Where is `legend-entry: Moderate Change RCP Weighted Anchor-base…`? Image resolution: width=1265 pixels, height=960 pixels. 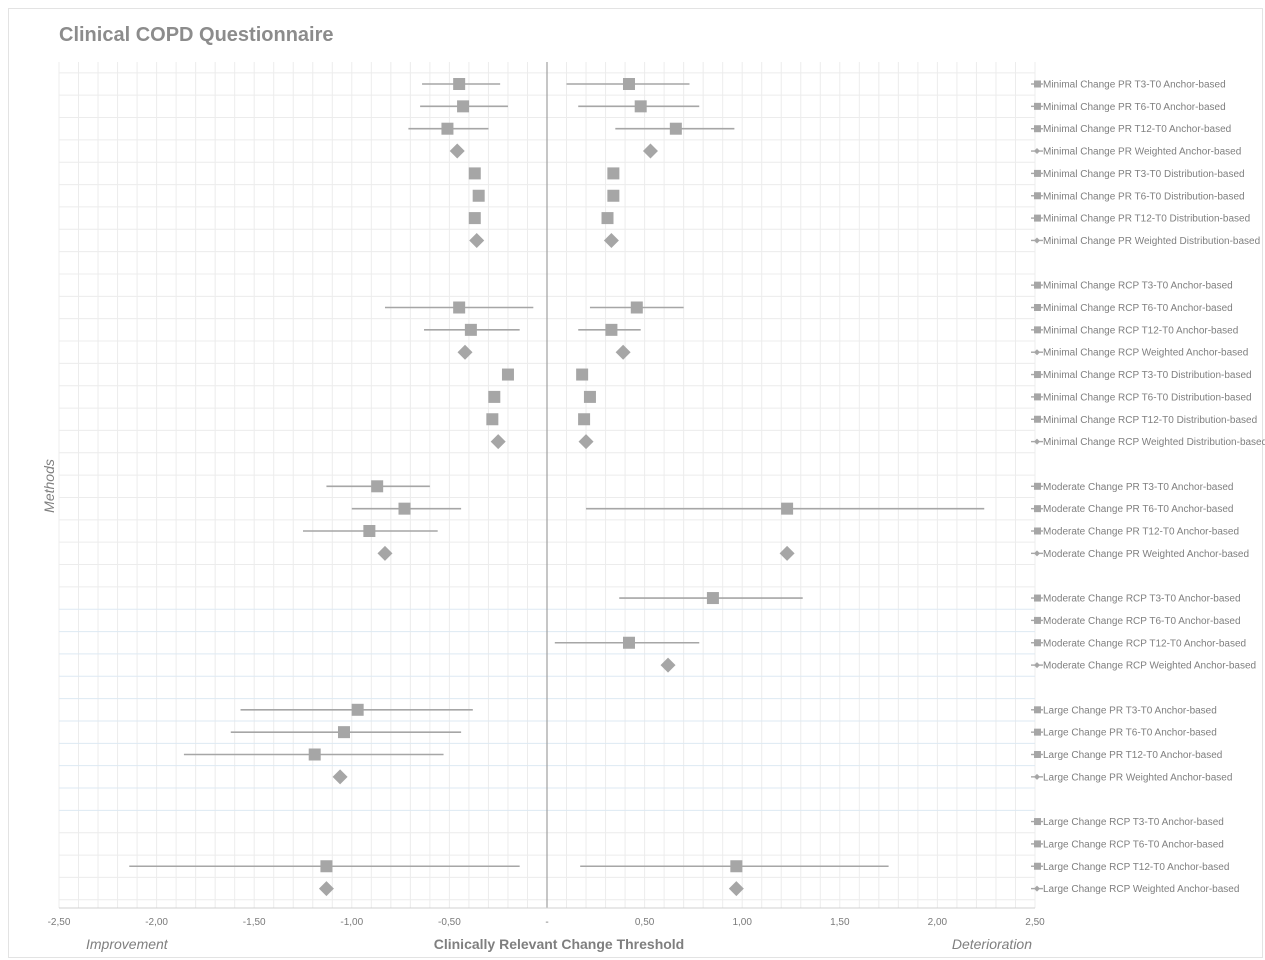
legend-entry: Moderate Change RCP Weighted Anchor-base… is located at coordinates (1149, 666).